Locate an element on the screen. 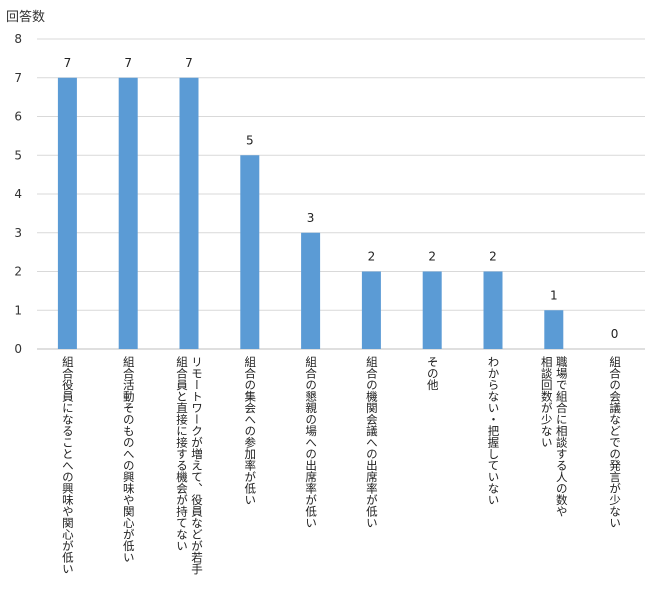  data-label: 3 is located at coordinates (311, 218).